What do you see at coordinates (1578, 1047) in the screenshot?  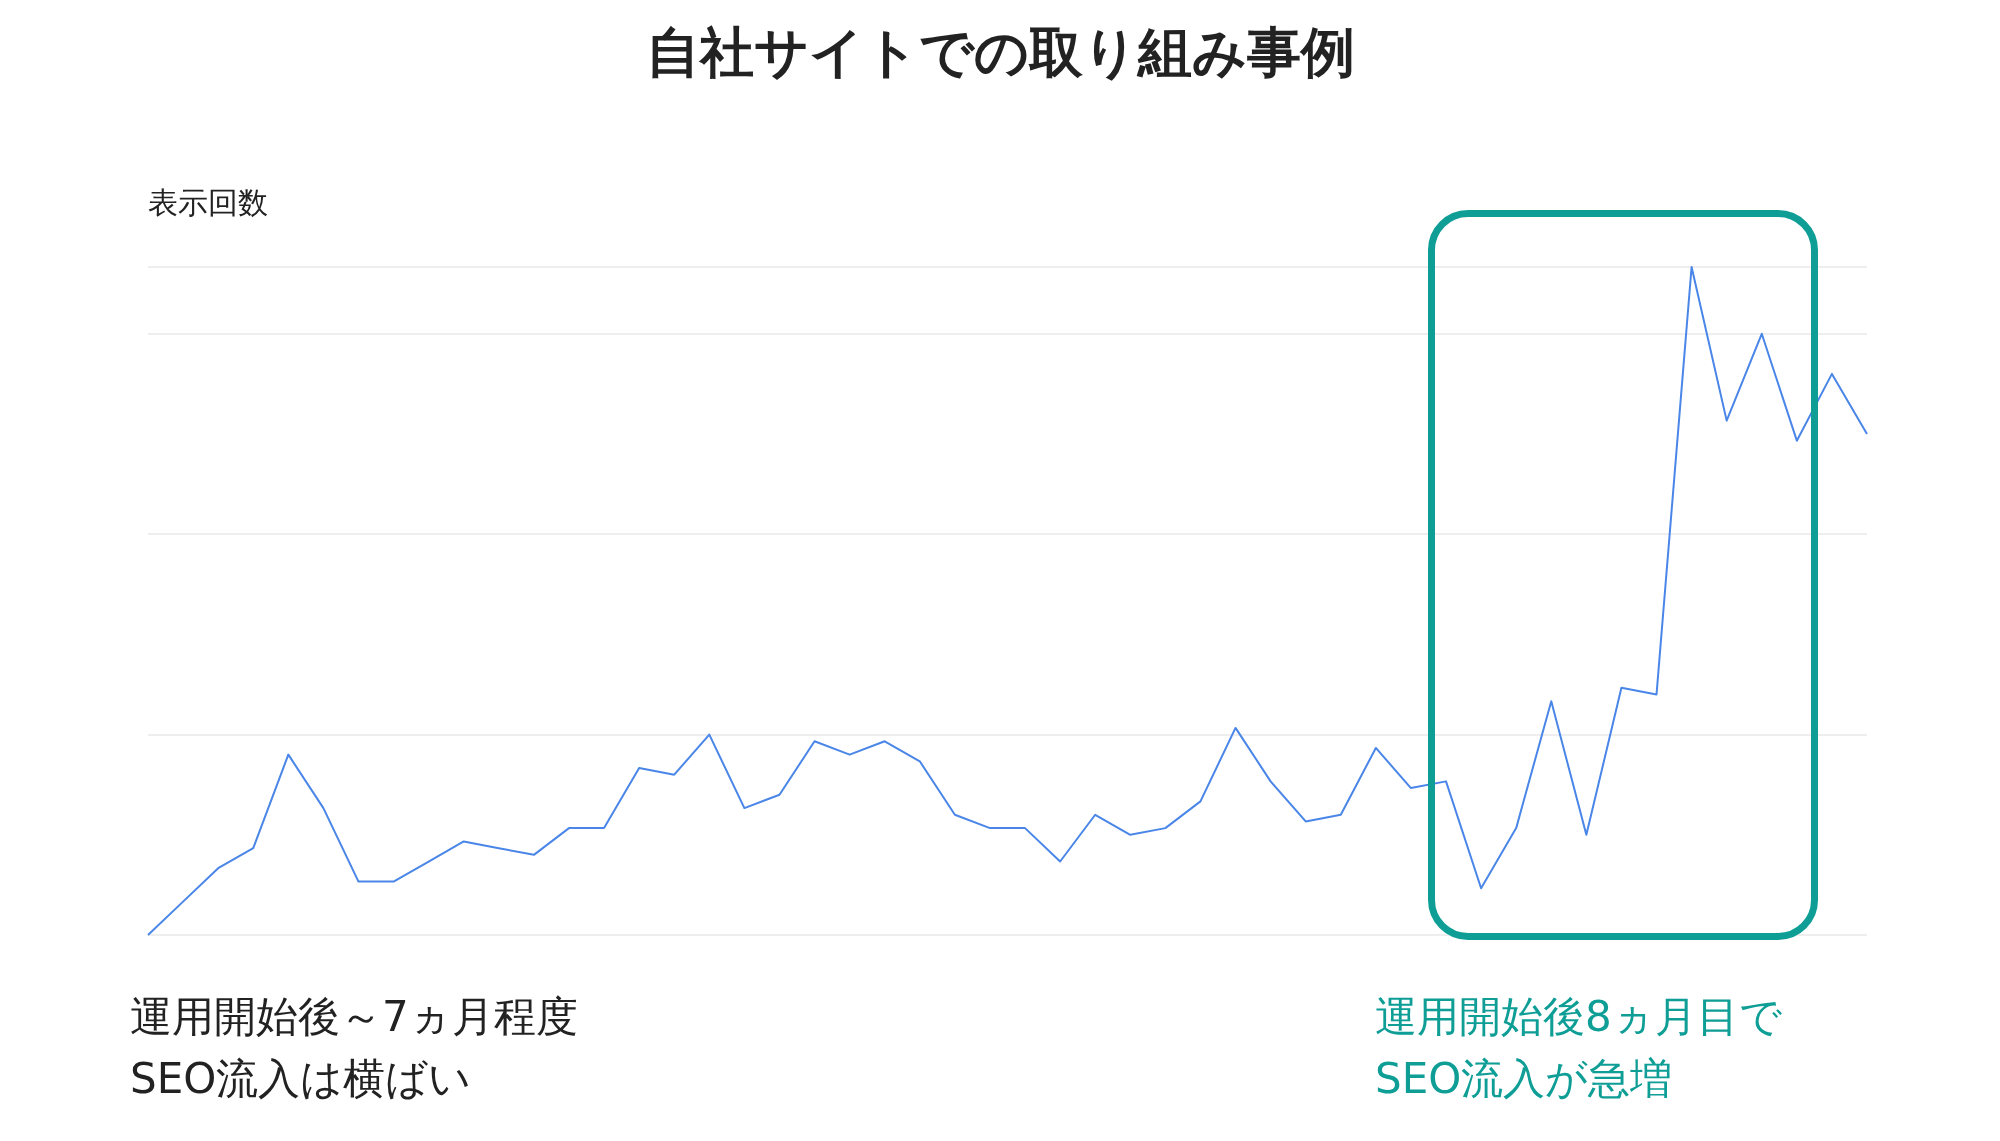 I see `text: 運用開始後8ヵ月目で SEO流入が急増` at bounding box center [1578, 1047].